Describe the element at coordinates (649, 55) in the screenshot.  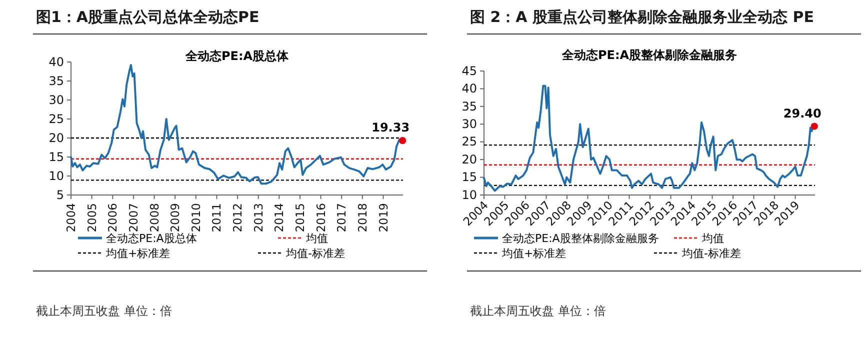
I see `chart-subtitle: 全动态PE:A股整体剔除金融服务` at that location.